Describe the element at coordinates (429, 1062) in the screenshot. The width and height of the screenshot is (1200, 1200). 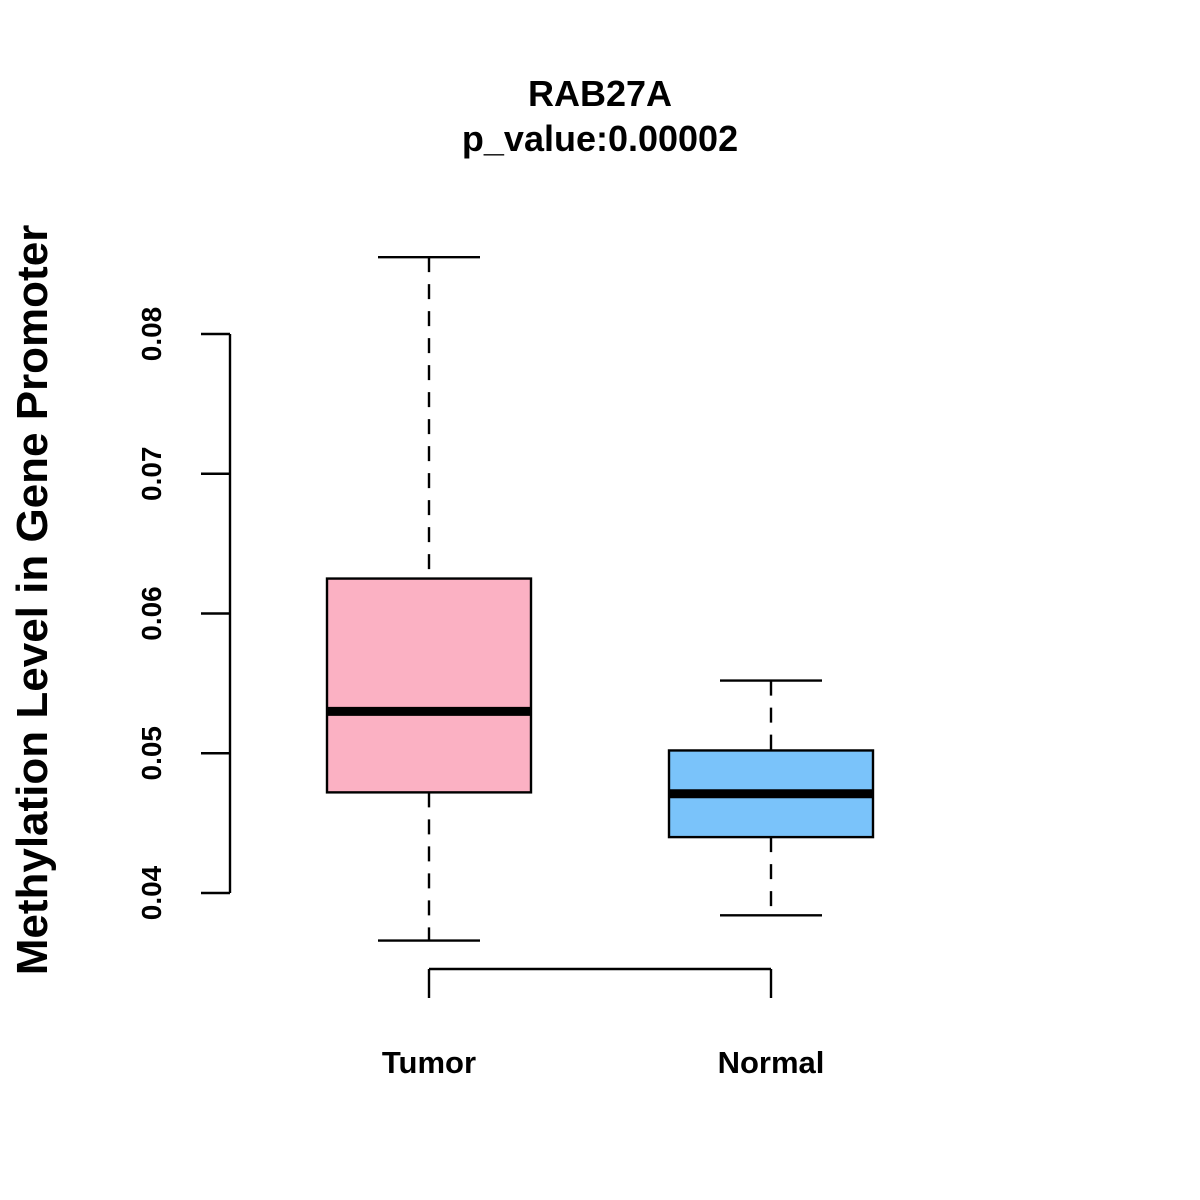
I see `x-tick-label: Tumor` at that location.